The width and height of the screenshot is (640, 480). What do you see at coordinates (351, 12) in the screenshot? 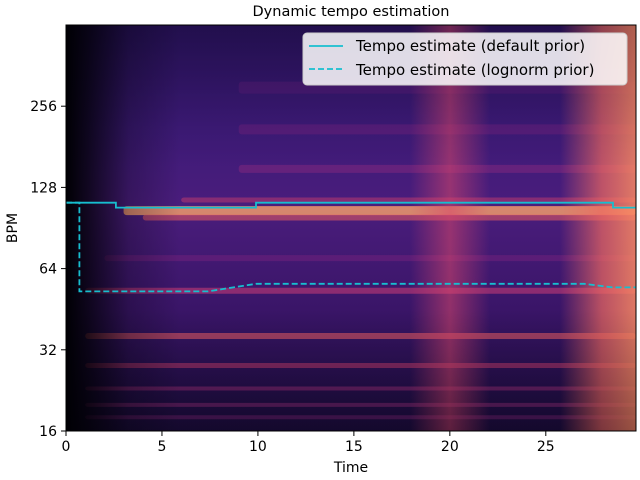
I see `chart-title: Dynamic tempo estimation` at bounding box center [351, 12].